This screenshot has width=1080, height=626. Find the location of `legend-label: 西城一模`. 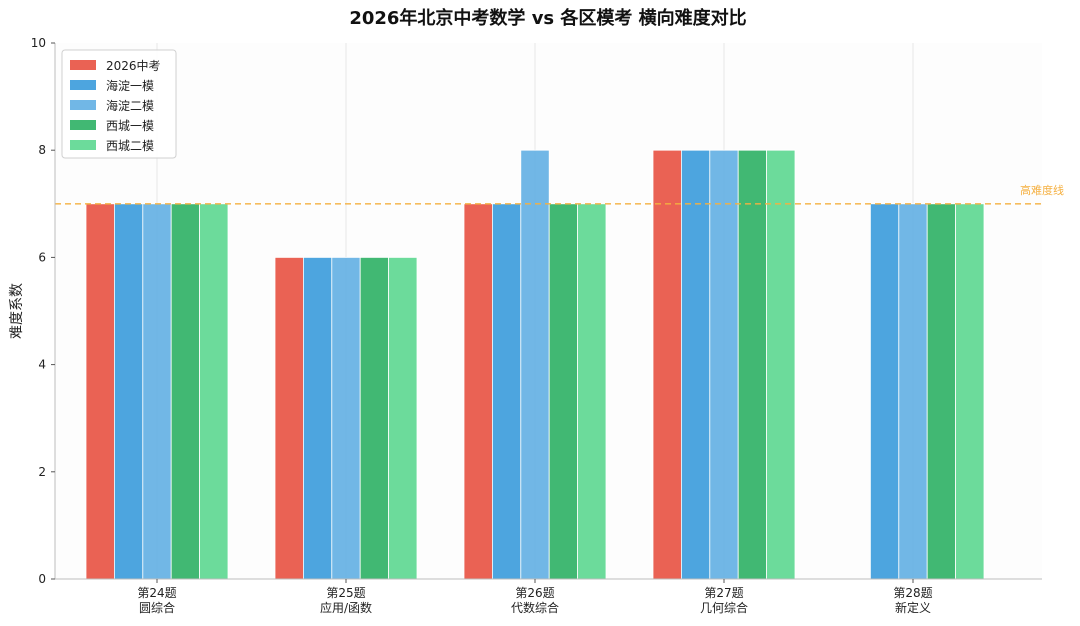

legend-label: 西城一模 is located at coordinates (130, 126).